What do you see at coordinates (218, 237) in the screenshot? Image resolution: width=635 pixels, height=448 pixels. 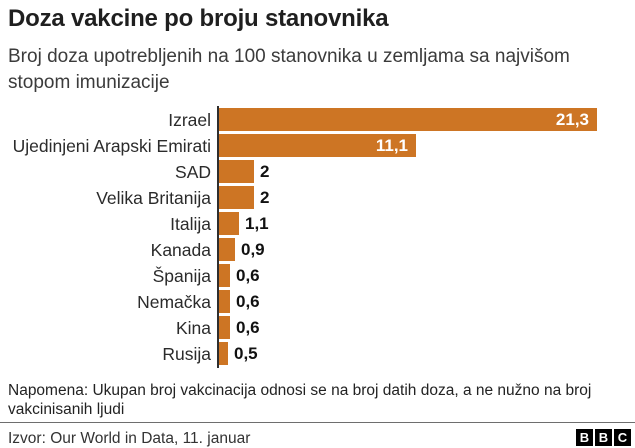 I see `y-axis-line` at bounding box center [218, 237].